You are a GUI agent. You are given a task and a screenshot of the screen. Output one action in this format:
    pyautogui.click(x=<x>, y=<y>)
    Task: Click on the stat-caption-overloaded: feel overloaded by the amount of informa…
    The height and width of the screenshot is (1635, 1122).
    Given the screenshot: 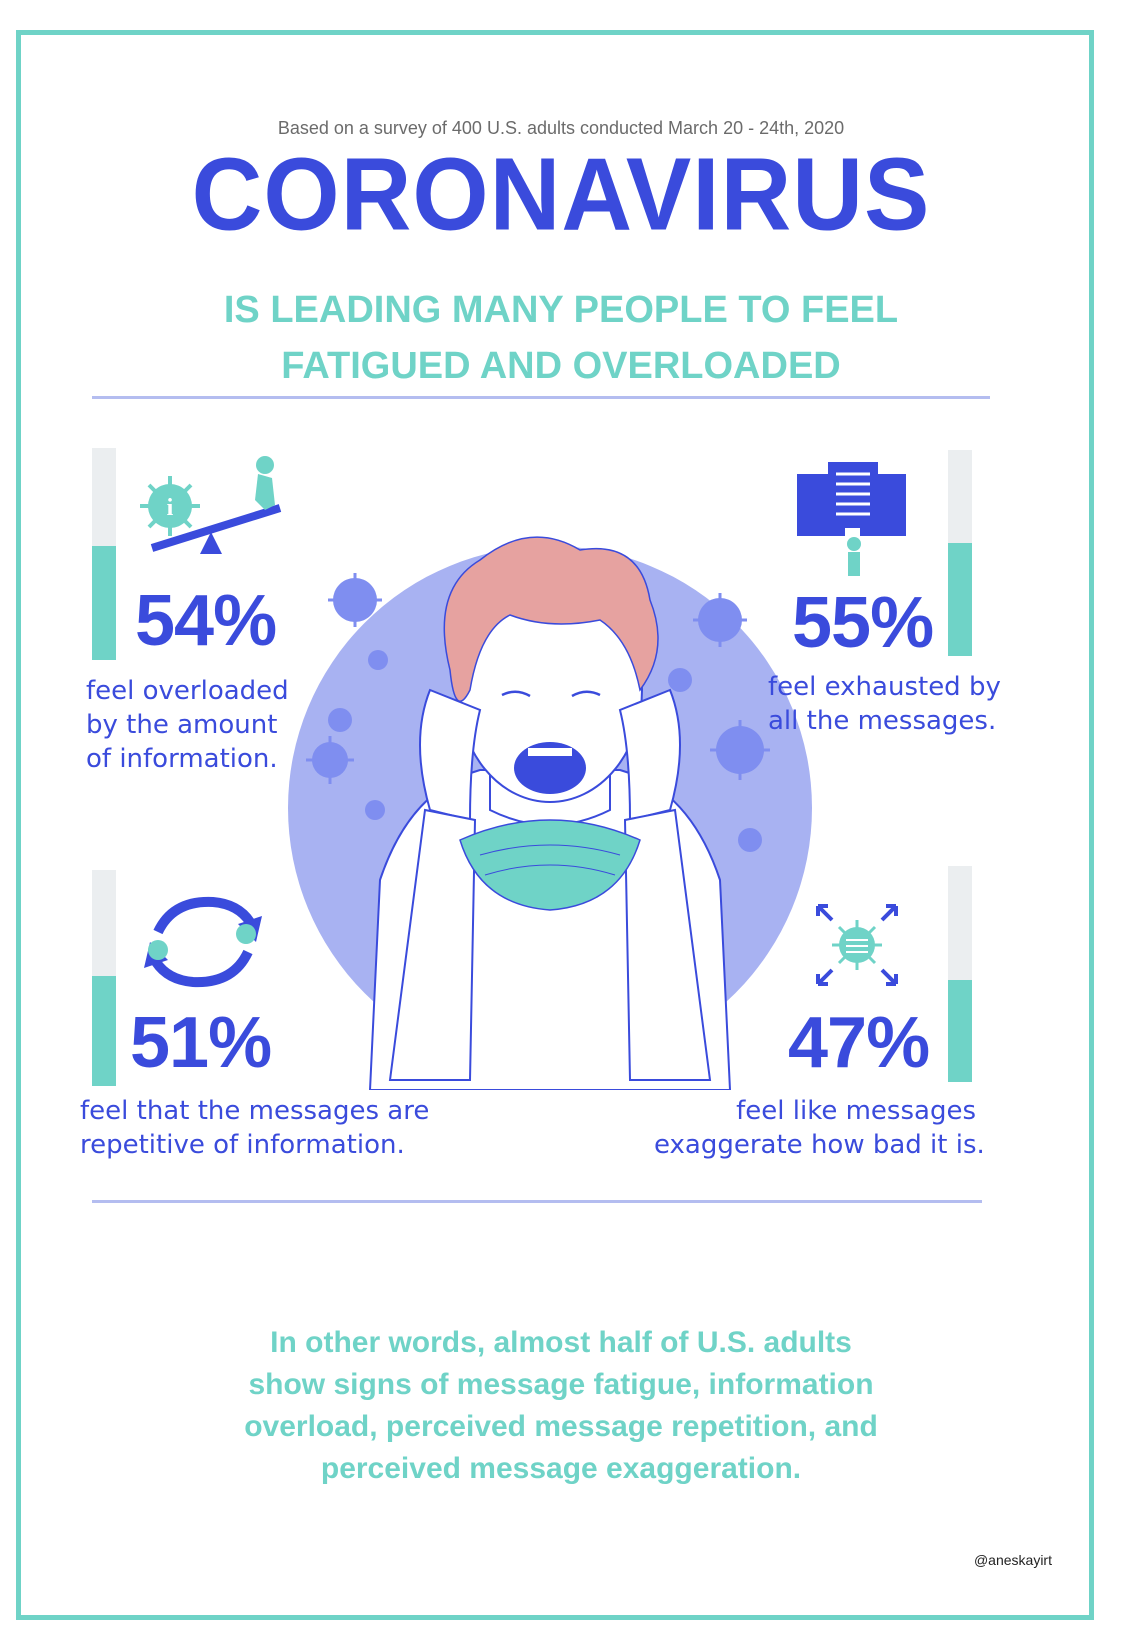 What is the action you would take?
    pyautogui.click(x=187, y=725)
    